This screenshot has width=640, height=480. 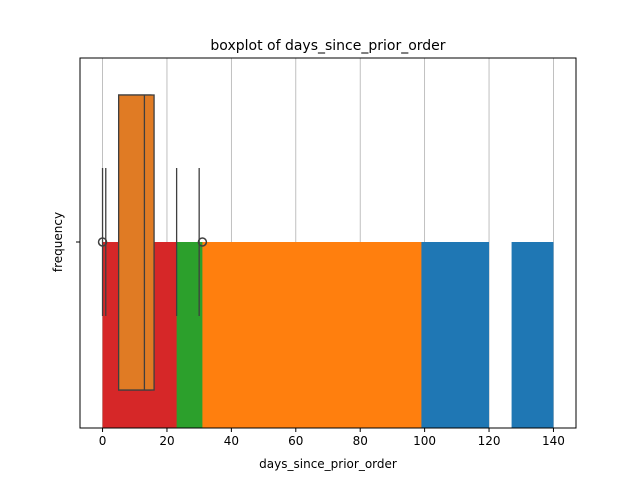 I want to click on x-tick-label: 140, so click(x=553, y=441).